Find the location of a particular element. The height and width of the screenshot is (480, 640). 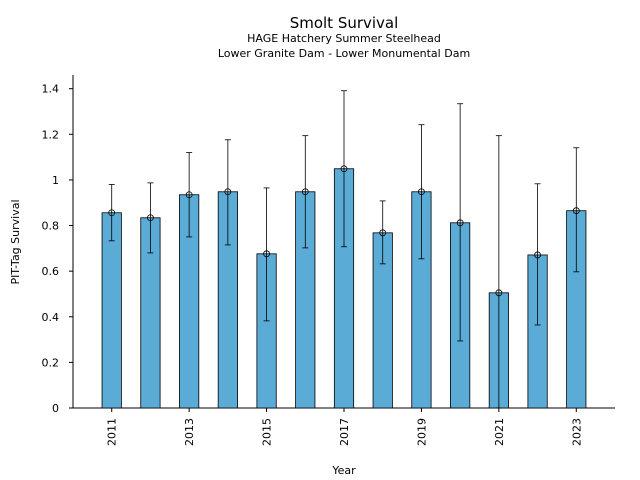

x-tick-label: 2013 is located at coordinates (189, 432).